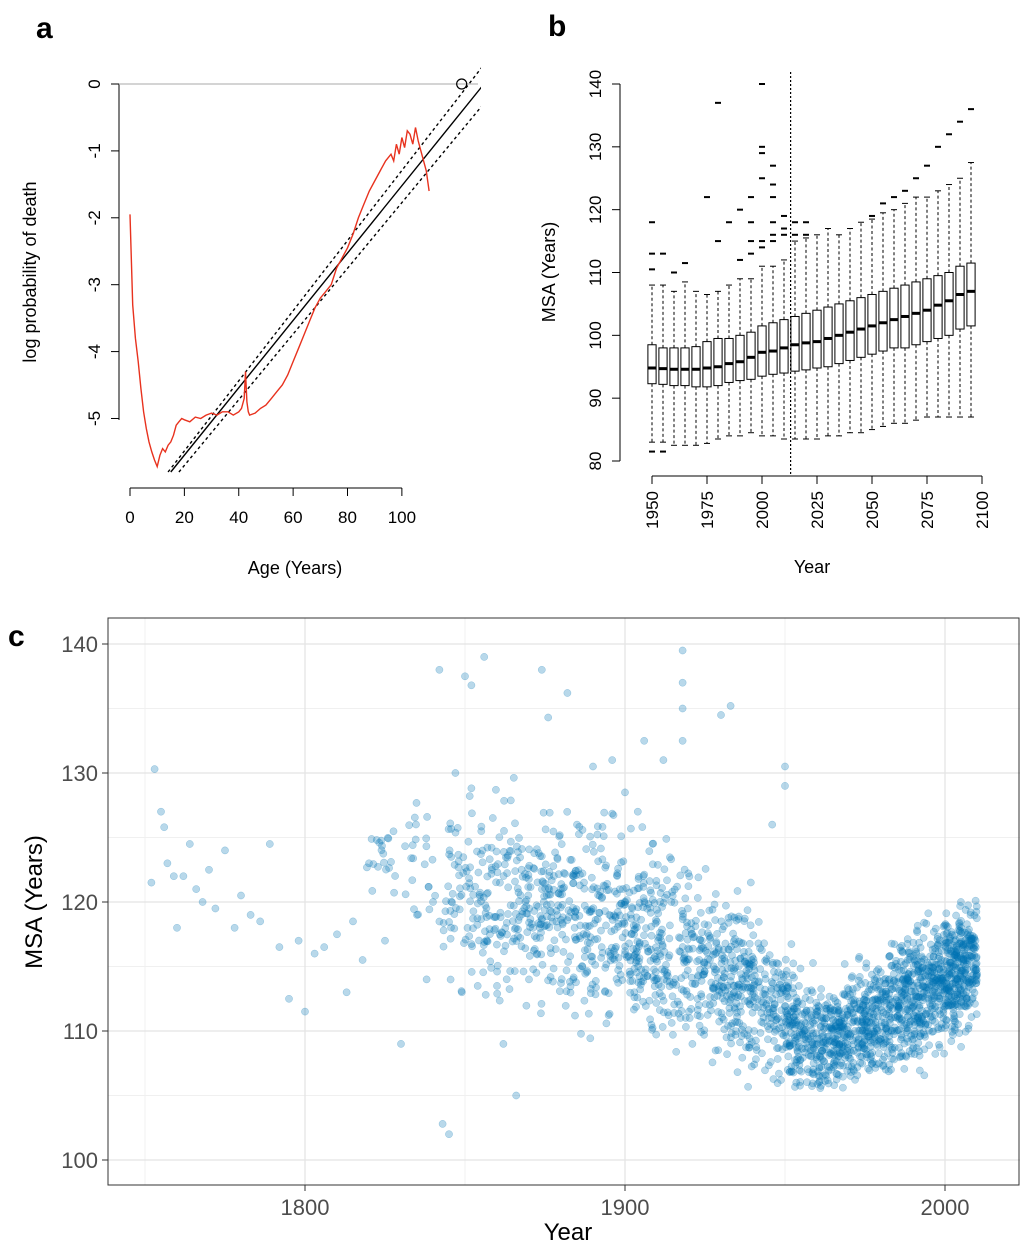 The image size is (1020, 1245). I want to click on panel-c-y-tick-label: 110, so click(80, 1031).